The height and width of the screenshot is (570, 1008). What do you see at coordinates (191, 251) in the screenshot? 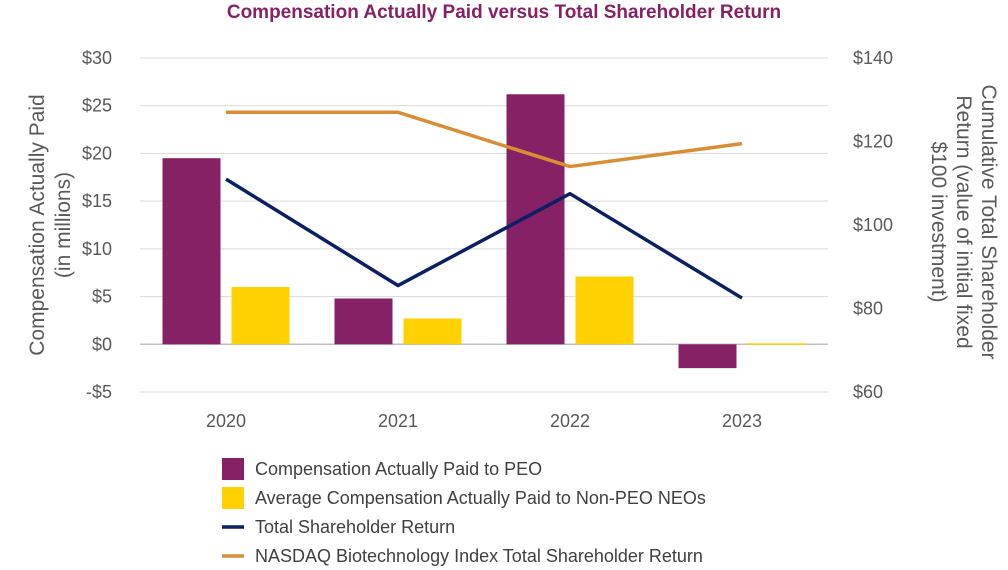
I see `bar-0-2020` at bounding box center [191, 251].